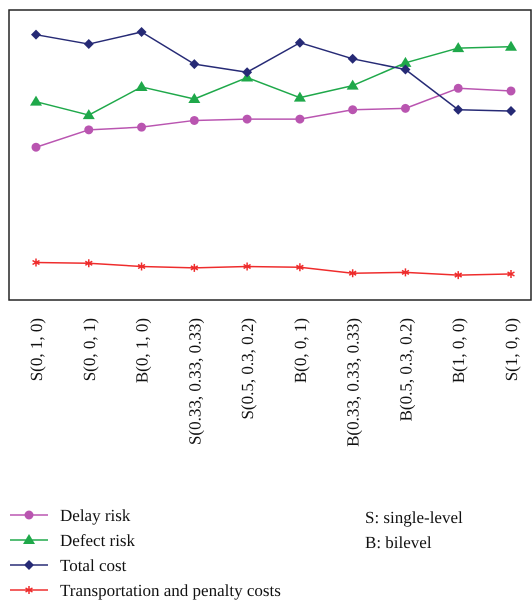 The width and height of the screenshot is (532, 610). Describe the element at coordinates (511, 350) in the screenshot. I see `x-tick-label: S(1, 0, 0)` at that location.